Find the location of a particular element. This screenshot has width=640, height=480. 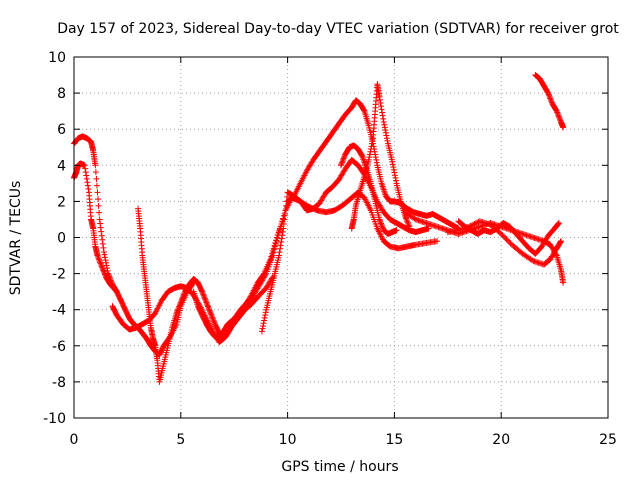

y-tick-label: -4 is located at coordinates (59, 311).